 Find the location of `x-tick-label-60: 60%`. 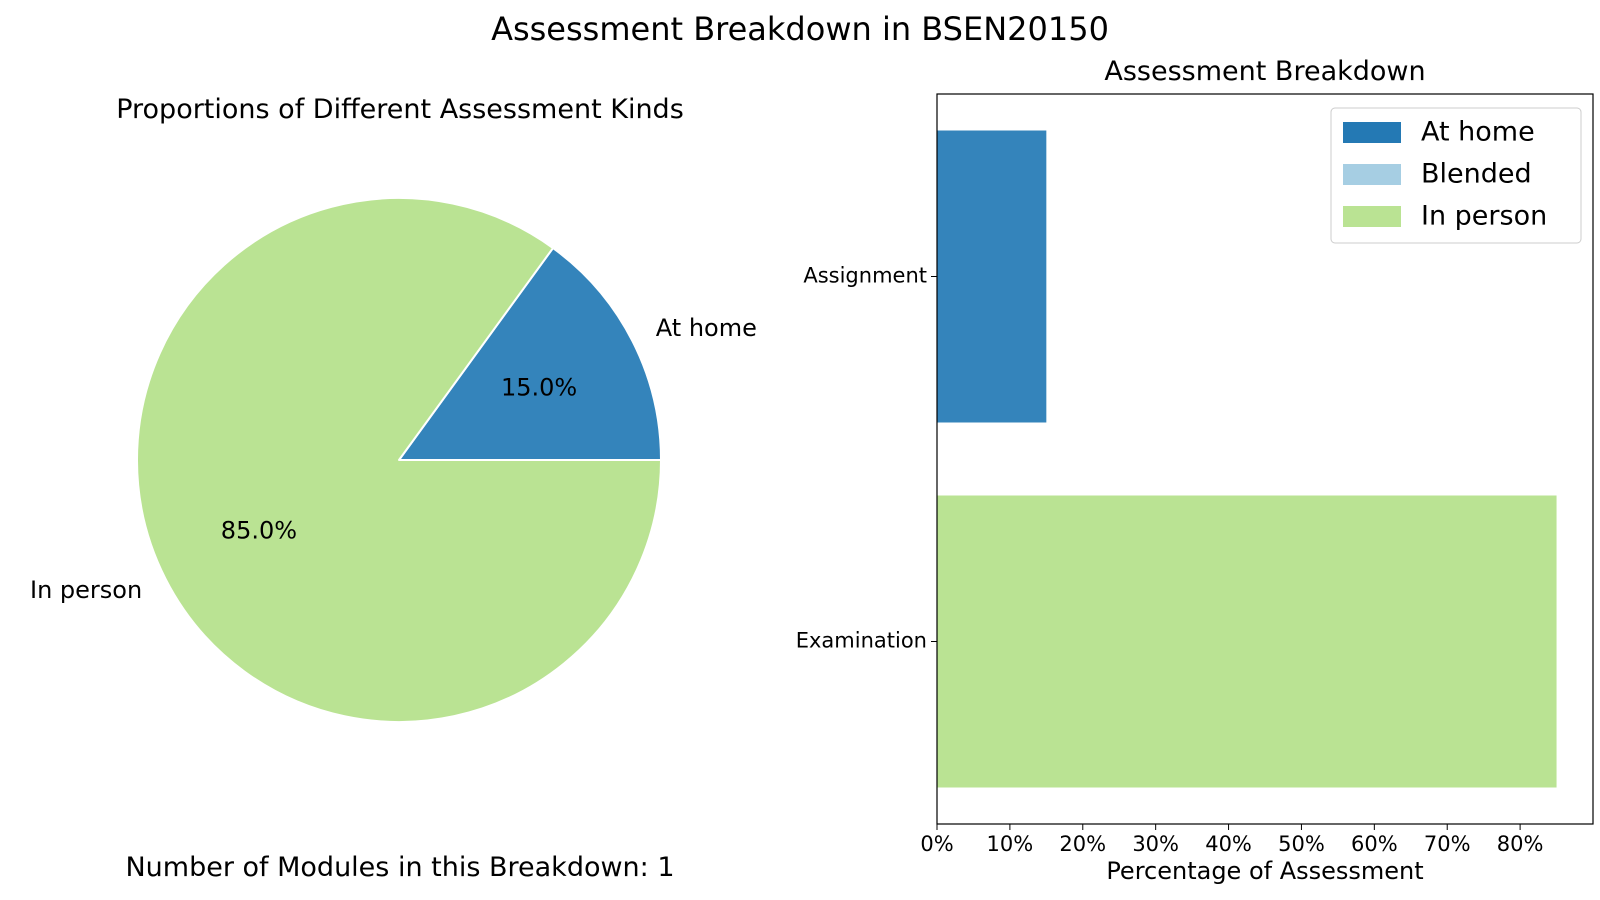

x-tick-label-60: 60% is located at coordinates (1374, 844).